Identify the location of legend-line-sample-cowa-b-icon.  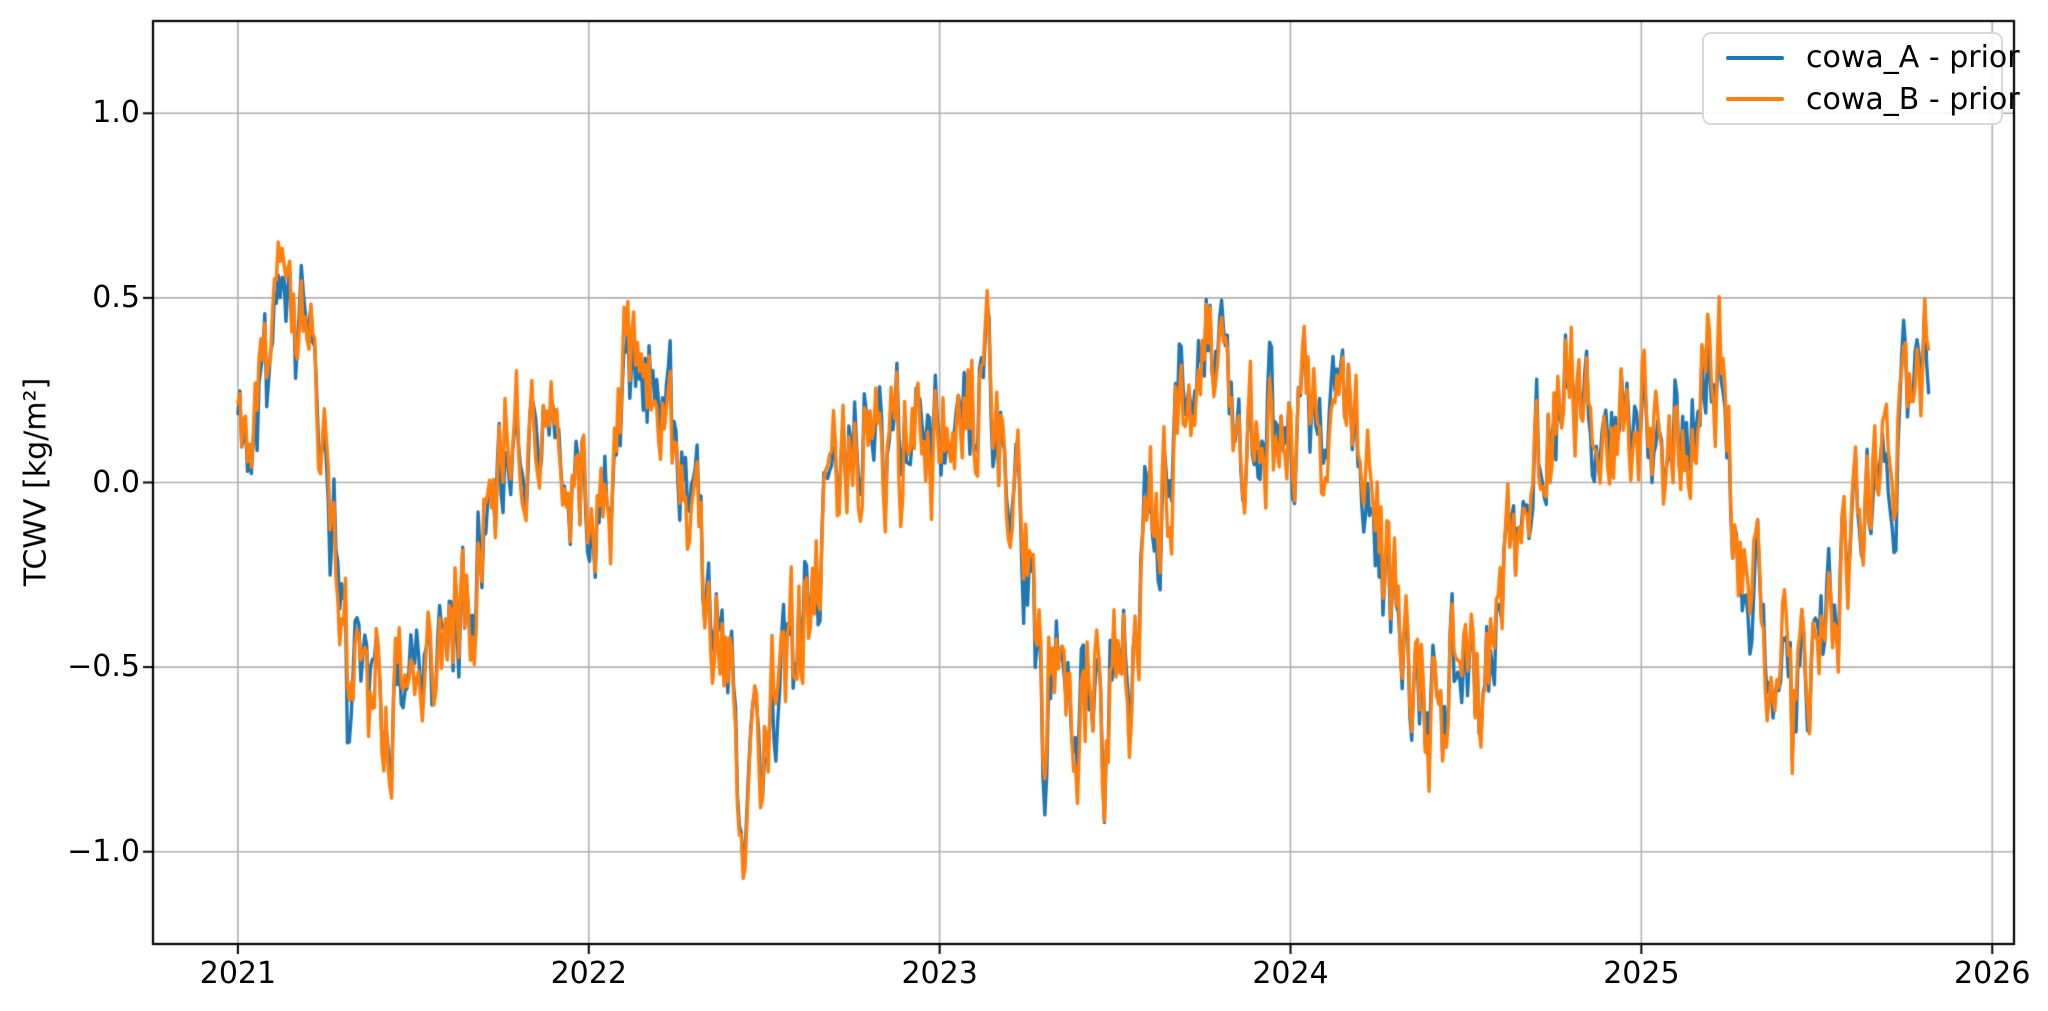
(1755, 99).